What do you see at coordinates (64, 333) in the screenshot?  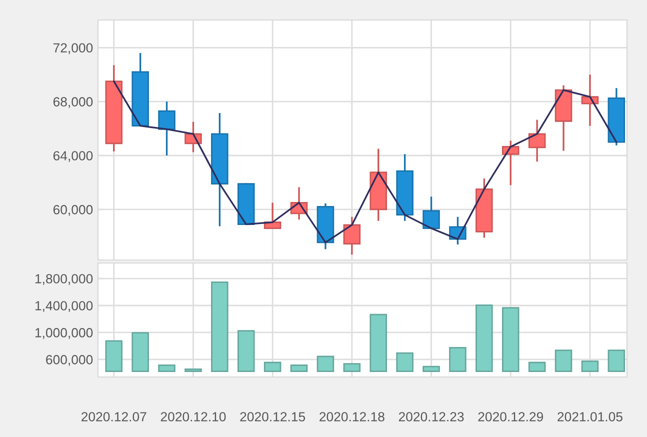 I see `y-tick-label: 1,000,000` at bounding box center [64, 333].